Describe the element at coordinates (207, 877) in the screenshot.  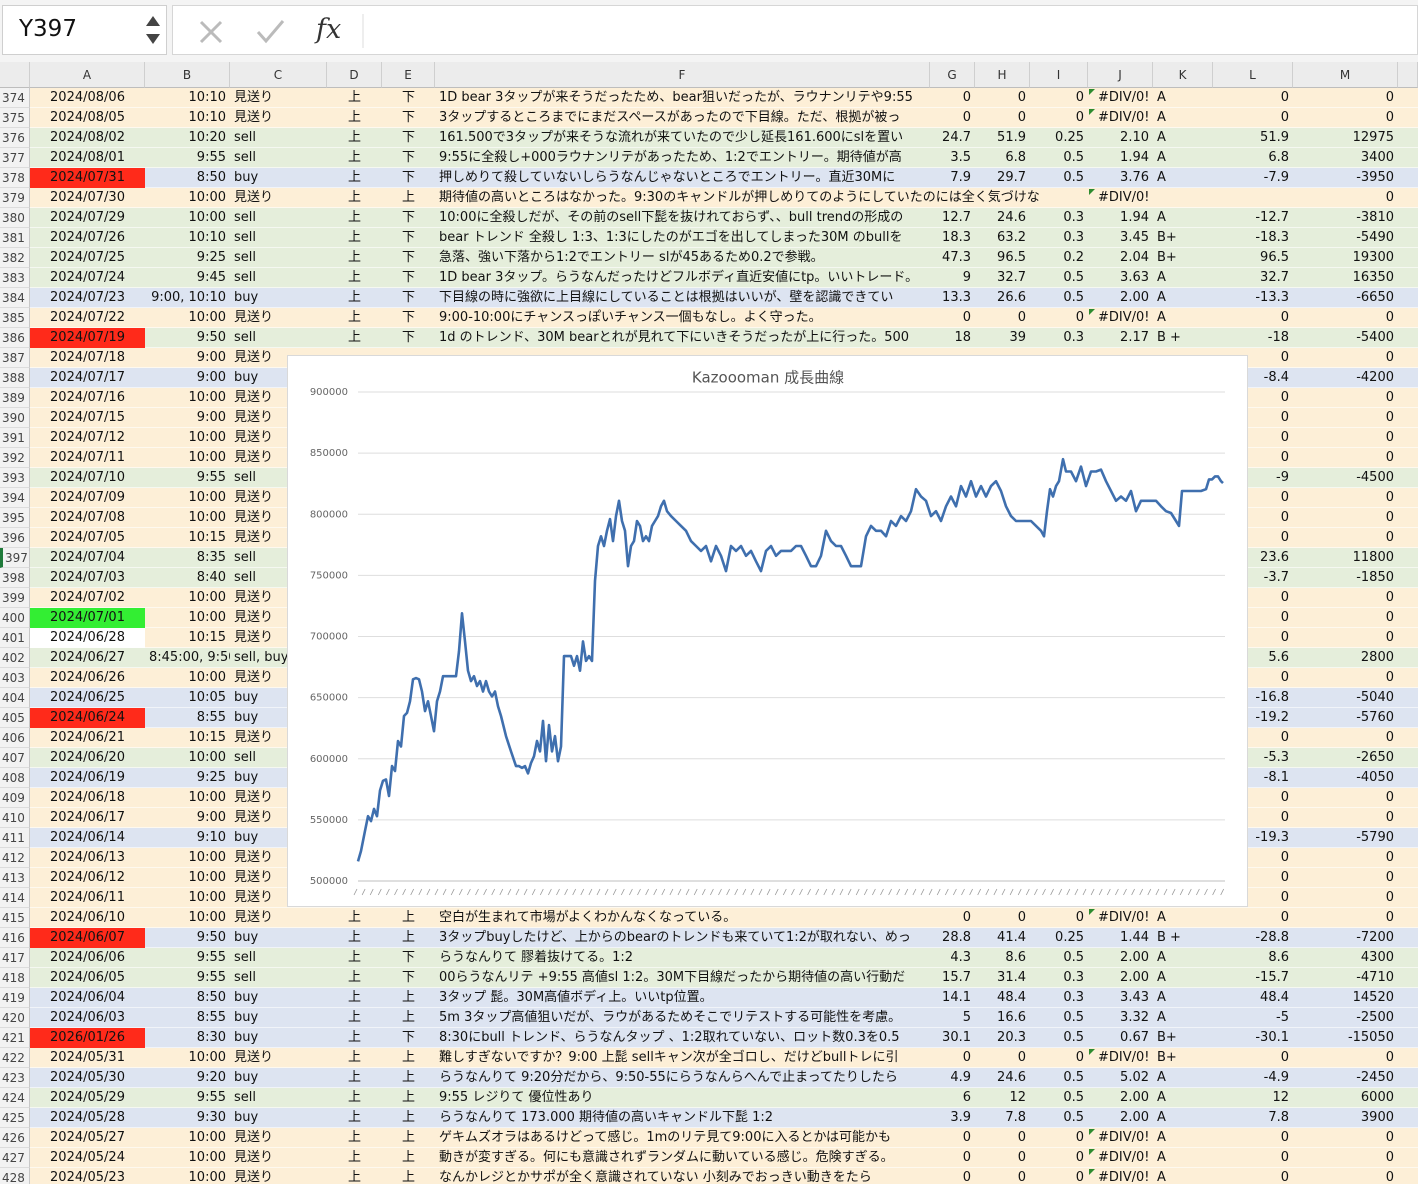
I see `cell: 10:00` at that location.